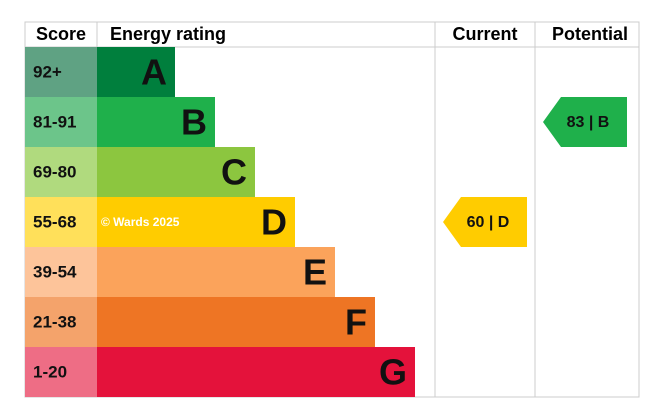  What do you see at coordinates (315, 272) in the screenshot?
I see `rating-letter: E` at bounding box center [315, 272].